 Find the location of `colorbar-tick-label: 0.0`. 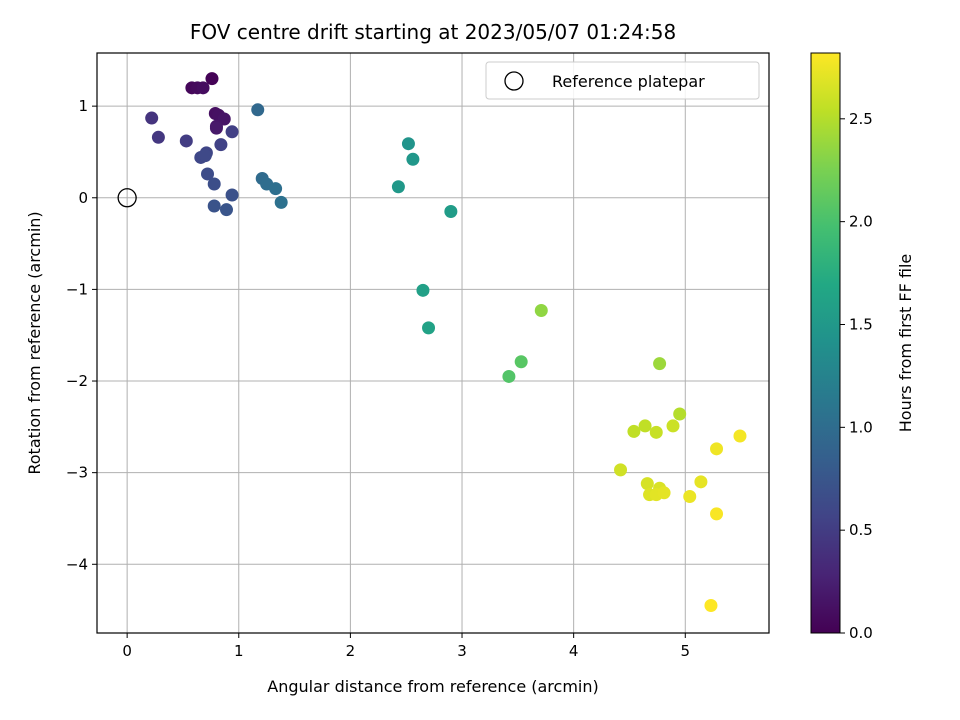

colorbar-tick-label: 0.0 is located at coordinates (861, 633).